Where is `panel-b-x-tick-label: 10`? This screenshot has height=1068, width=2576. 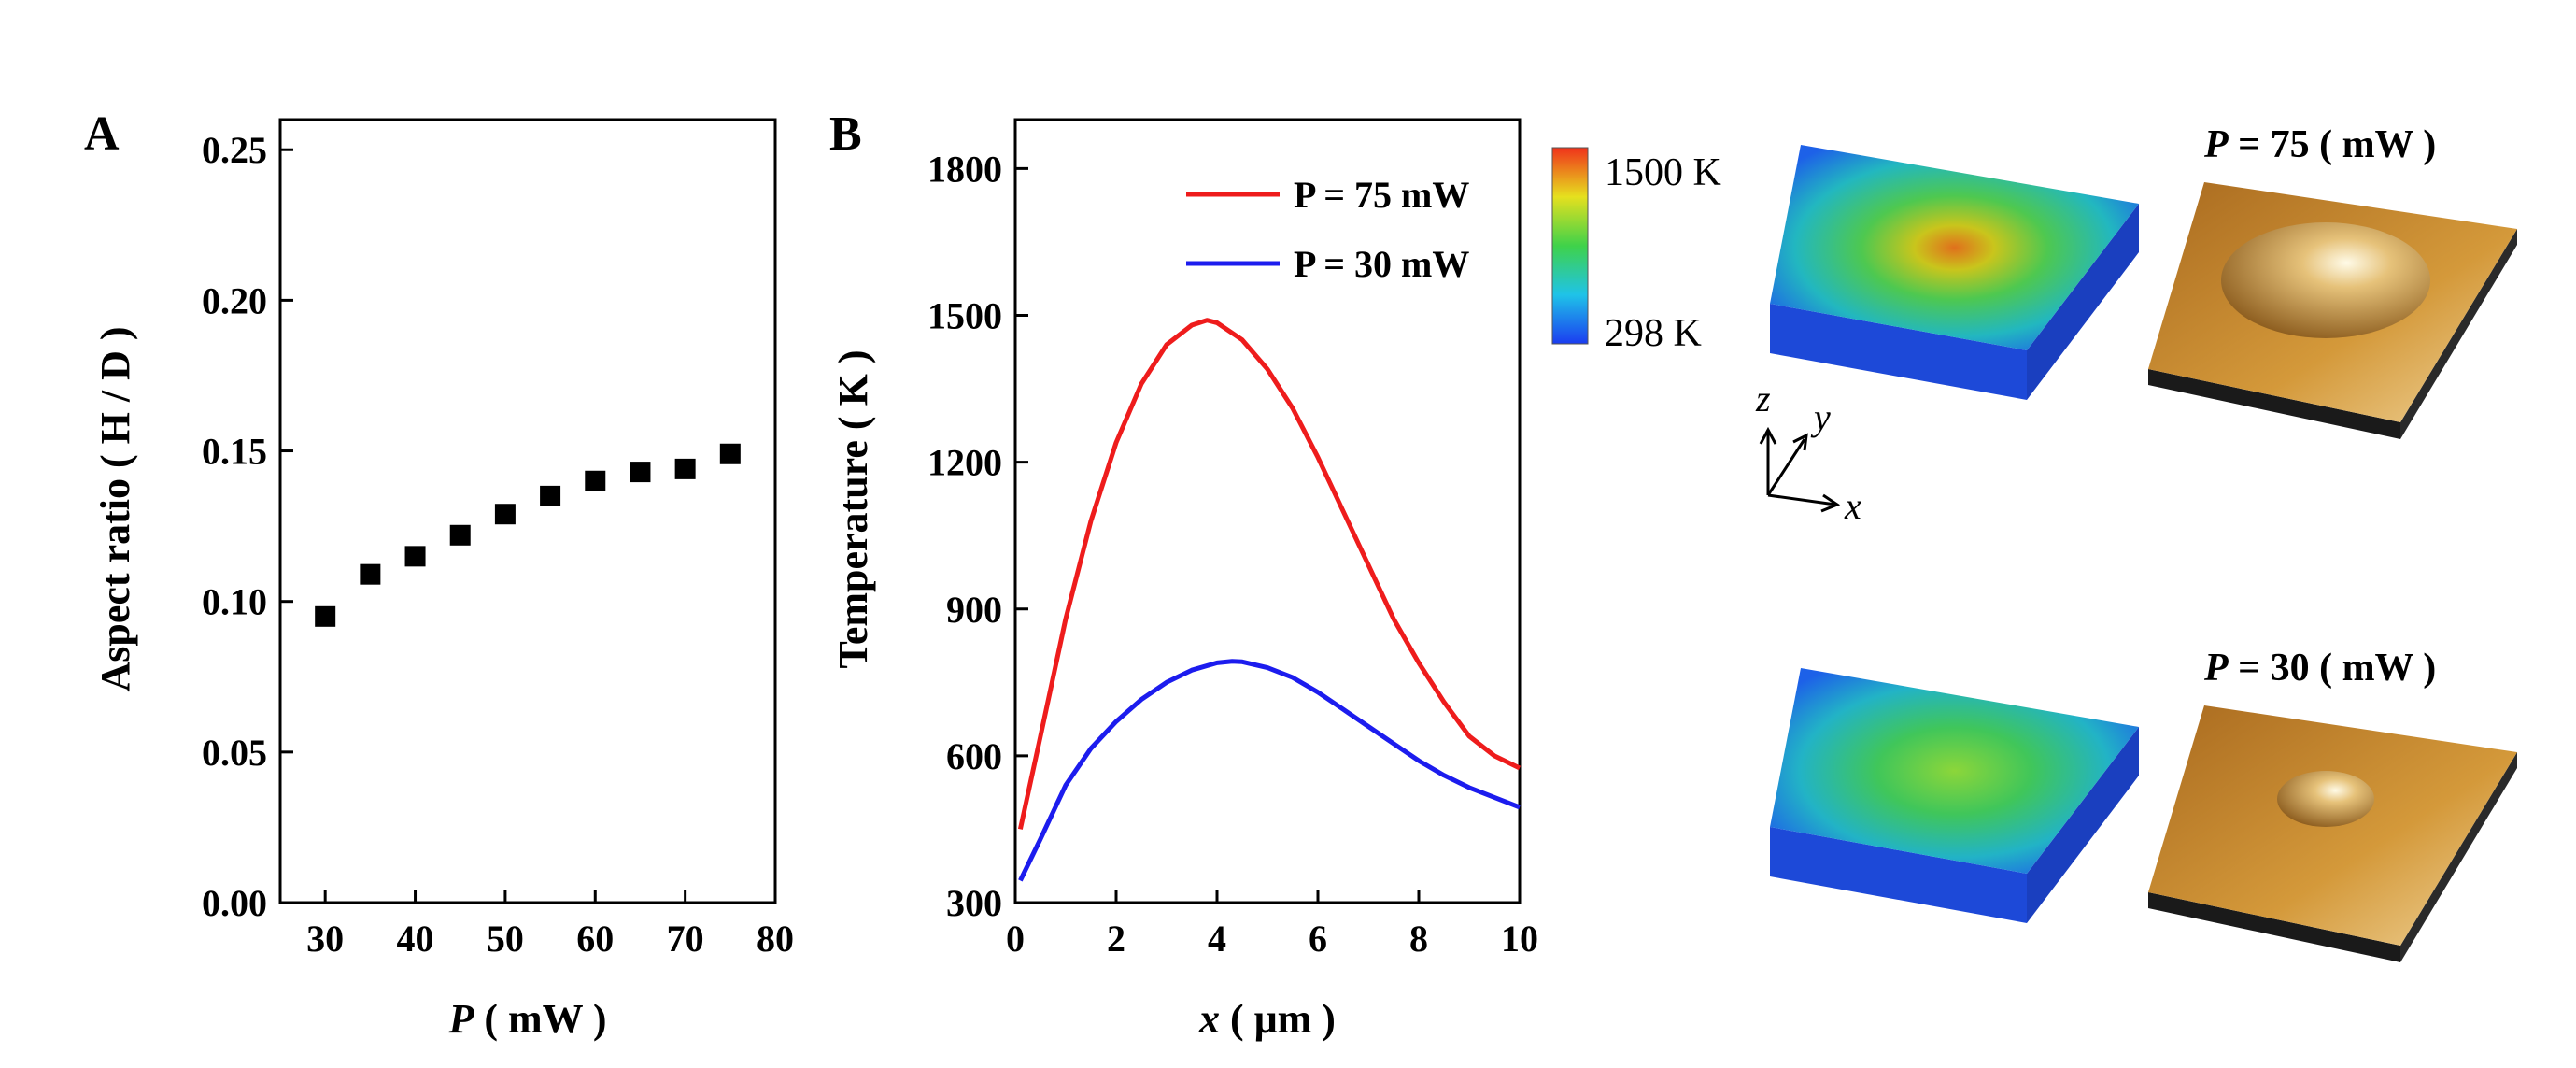 panel-b-x-tick-label: 10 is located at coordinates (1519, 939).